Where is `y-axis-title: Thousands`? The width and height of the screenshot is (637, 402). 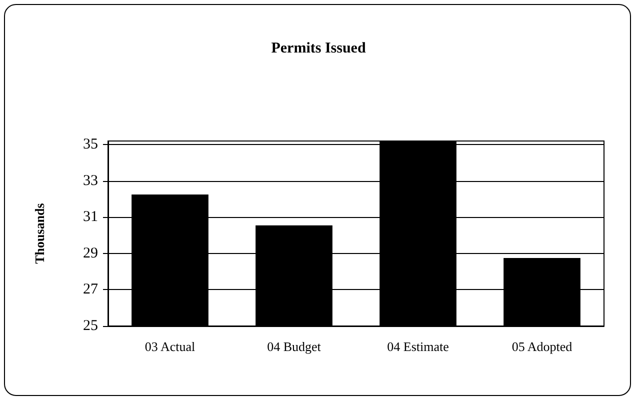
y-axis-title: Thousands is located at coordinates (39, 233).